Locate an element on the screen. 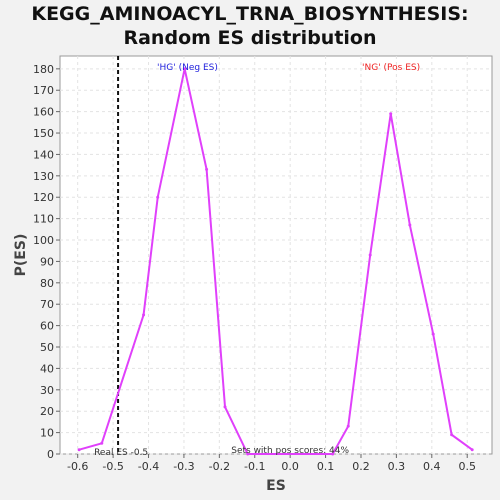 This screenshot has width=500, height=500. y-tick-label: 60 is located at coordinates (47, 326).